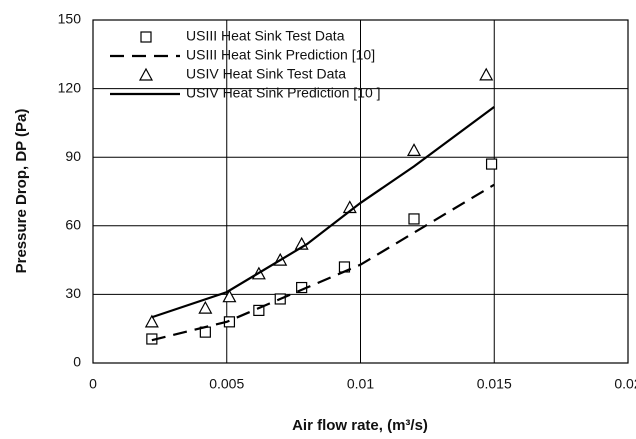 The height and width of the screenshot is (439, 636). Describe the element at coordinates (70, 19) in the screenshot. I see `y-tick-label: 150` at that location.